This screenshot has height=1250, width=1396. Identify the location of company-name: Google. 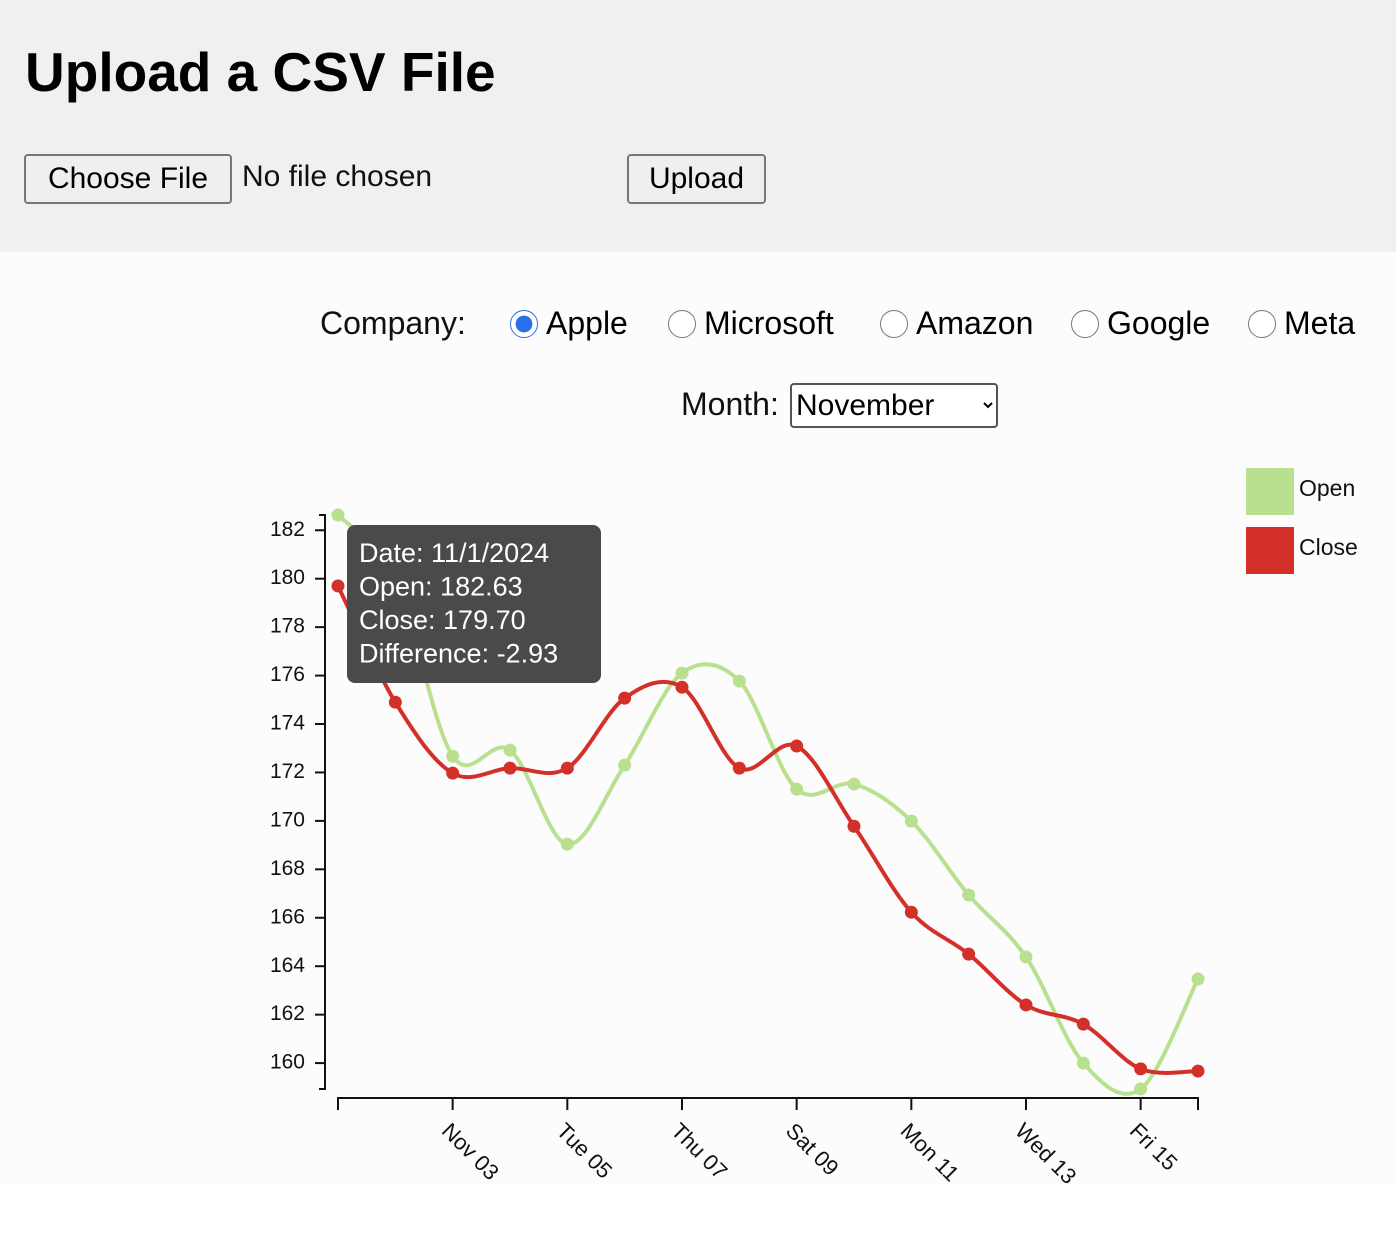
(1159, 323).